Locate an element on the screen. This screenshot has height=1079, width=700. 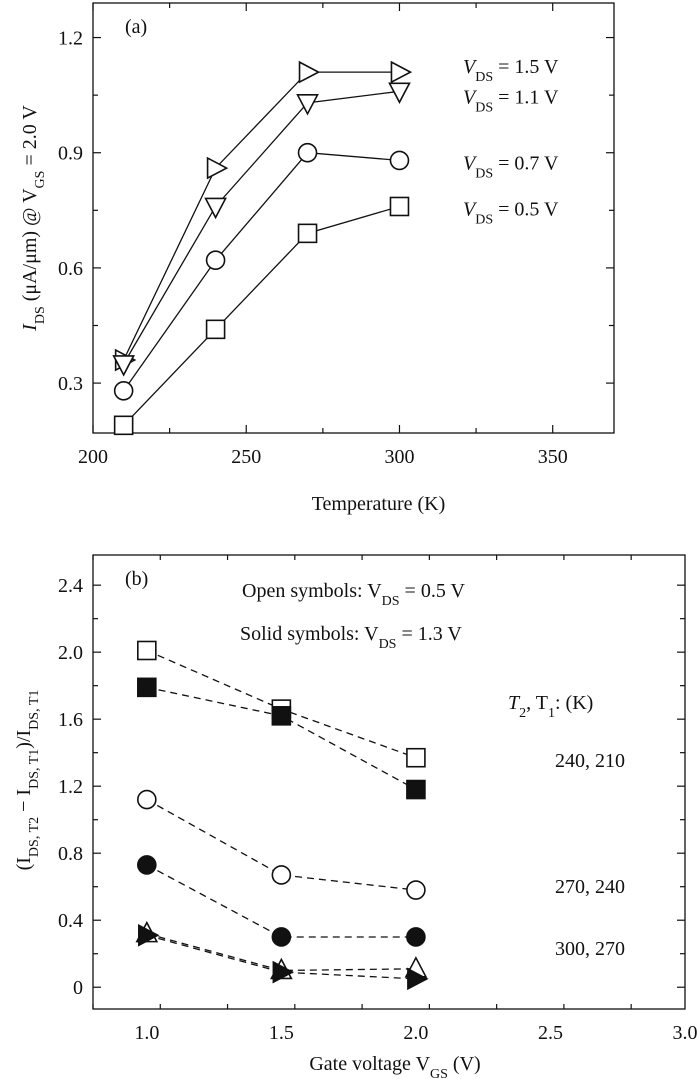
y-label-sub: GS is located at coordinates (40, 180).